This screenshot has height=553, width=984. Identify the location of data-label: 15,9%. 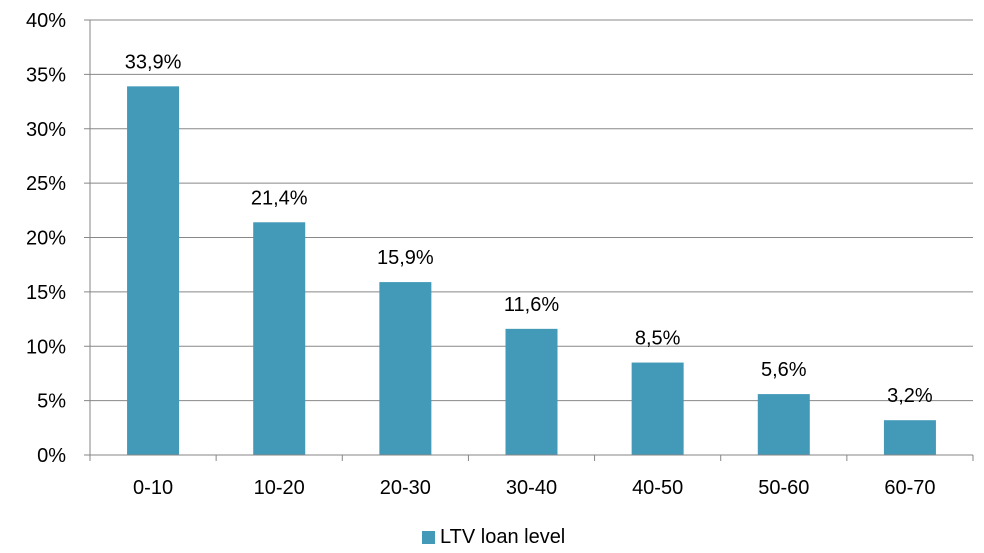
(405, 258).